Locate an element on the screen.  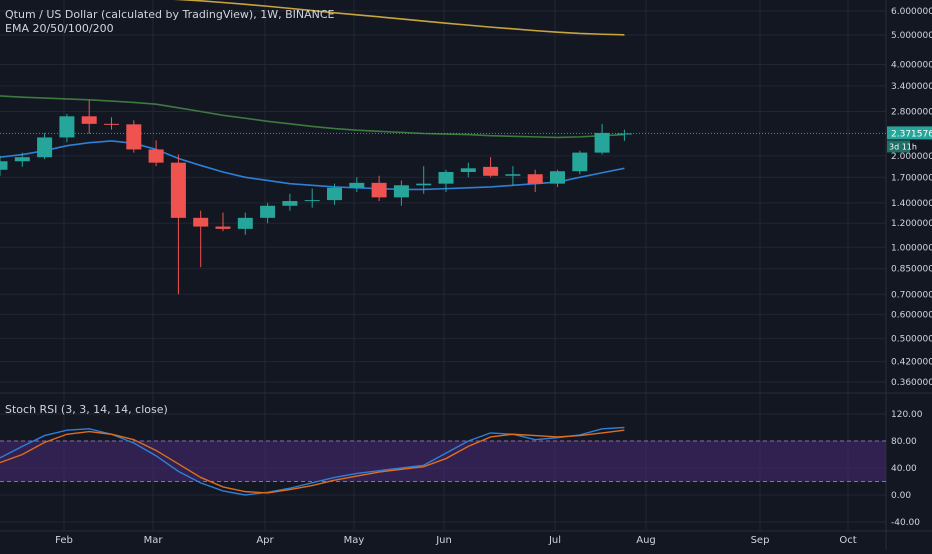
price-tick-label: 0.3600000 is located at coordinates (911, 383).